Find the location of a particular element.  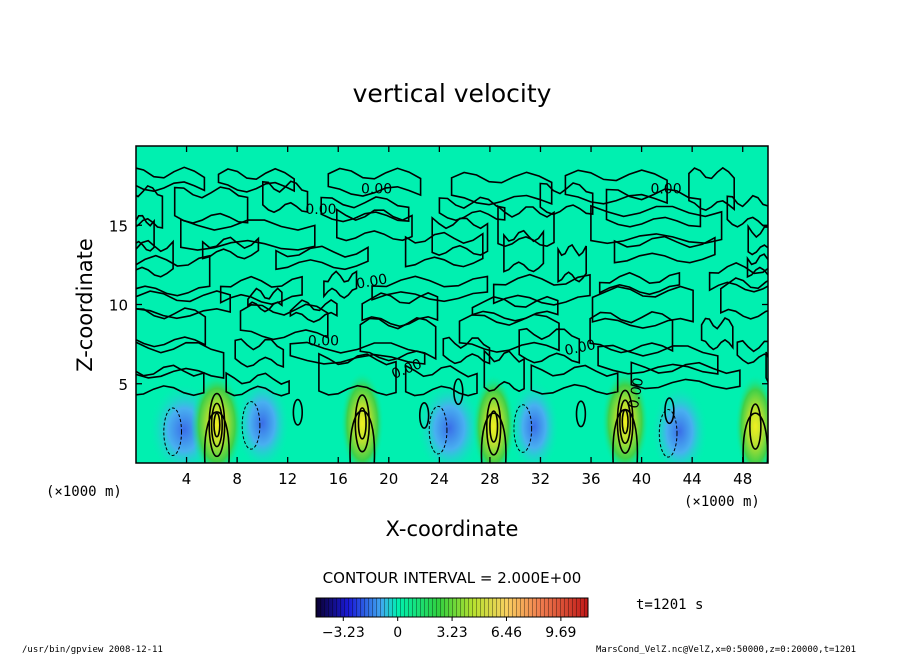

y-unit-label: (×1000 m) is located at coordinates (84, 492).